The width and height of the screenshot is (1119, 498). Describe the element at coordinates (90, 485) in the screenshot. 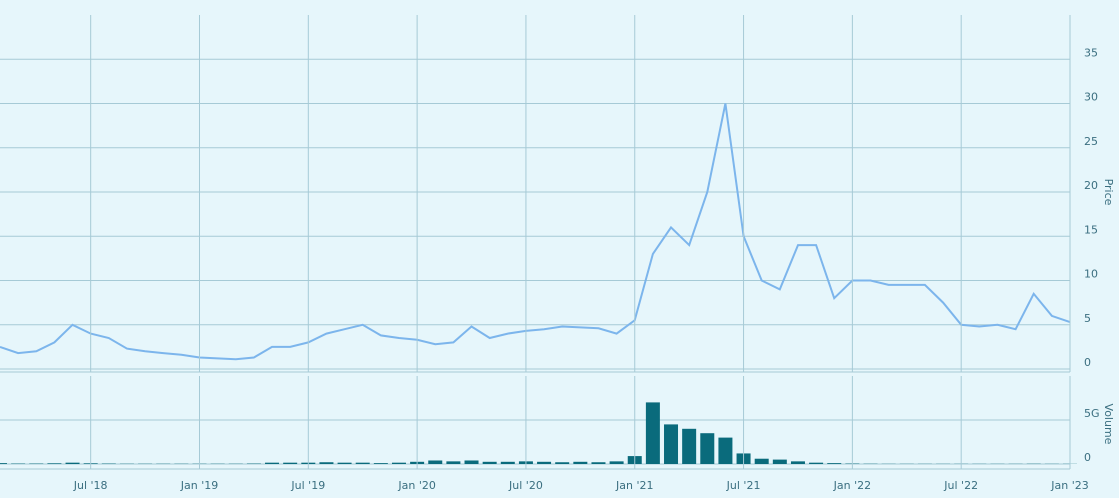

I see `x-tick-label: Jul '18` at that location.